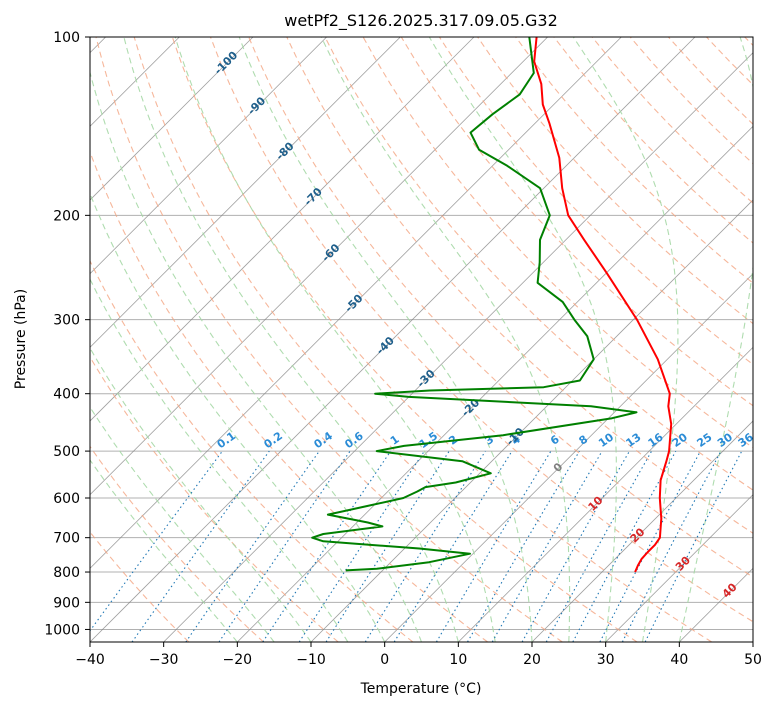  What do you see at coordinates (66, 603) in the screenshot?
I see `y-tick-label: 900` at bounding box center [66, 603].